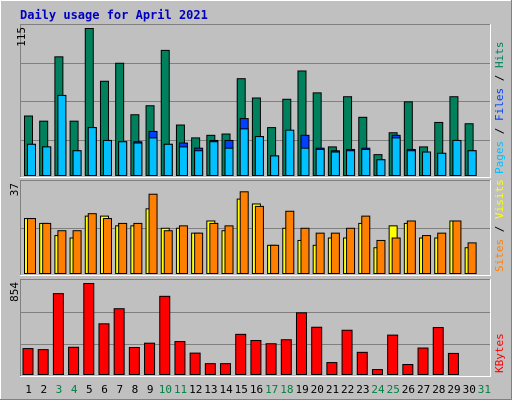  What do you see at coordinates (104, 389) in the screenshot?
I see `day-label: 6` at bounding box center [104, 389].